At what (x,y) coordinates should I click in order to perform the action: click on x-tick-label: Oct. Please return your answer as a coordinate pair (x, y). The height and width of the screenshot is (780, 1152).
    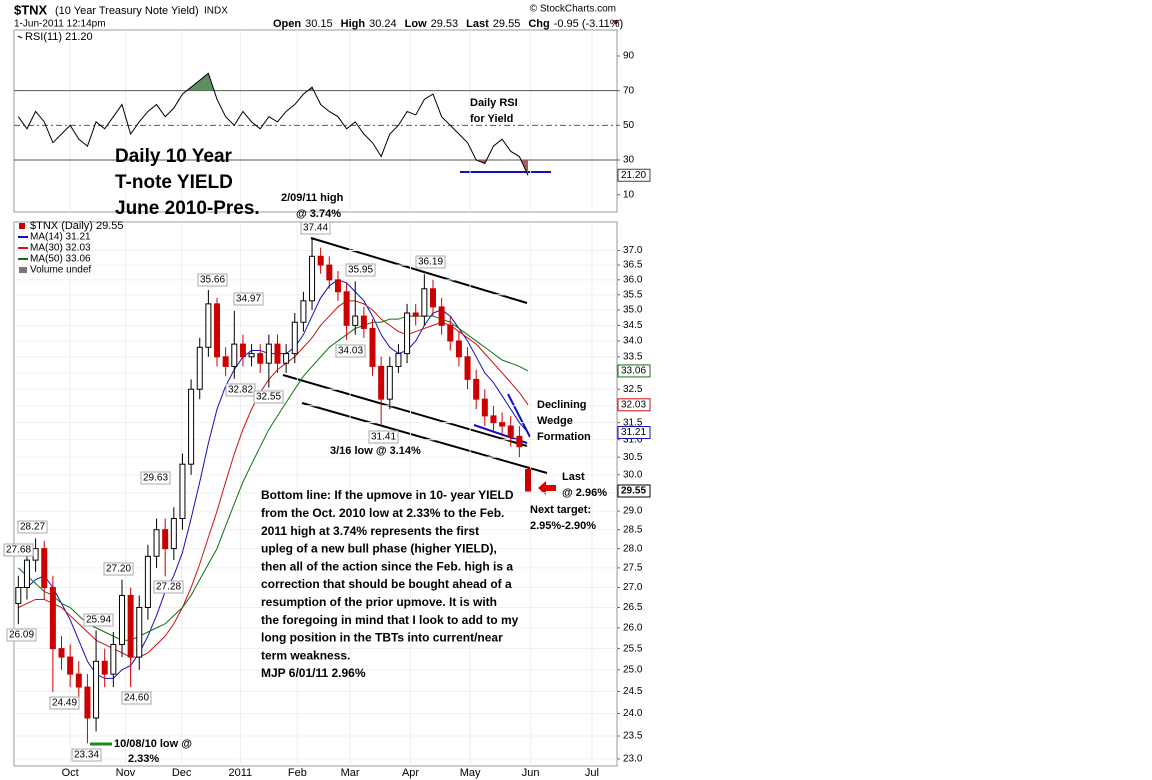
    Looking at the image, I should click on (70, 773).